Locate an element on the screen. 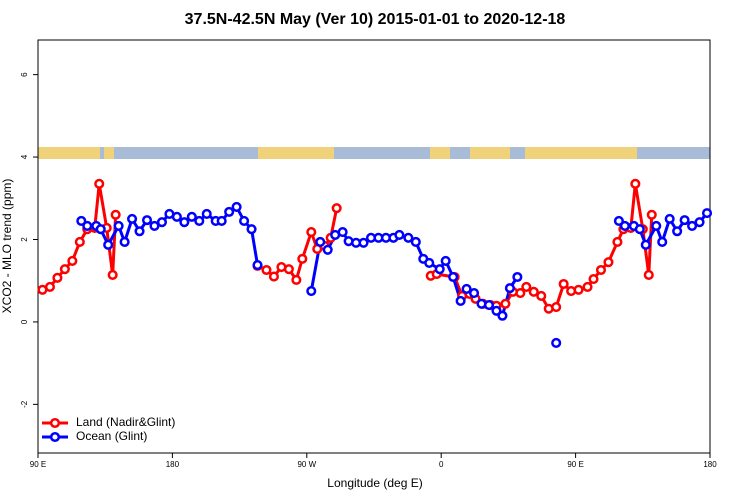 The image size is (750, 500). map-strip is located at coordinates (374, 153).